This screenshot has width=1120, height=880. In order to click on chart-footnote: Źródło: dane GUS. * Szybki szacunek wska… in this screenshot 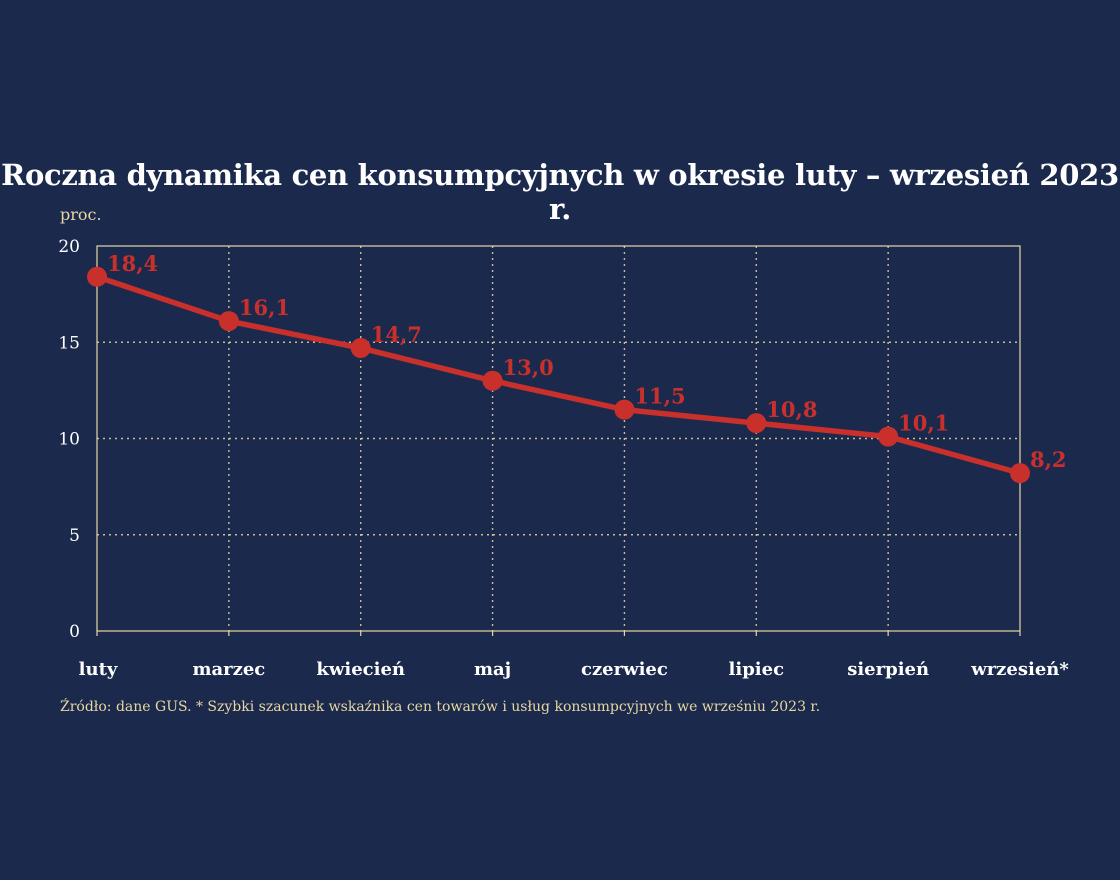, I will do `click(440, 707)`.